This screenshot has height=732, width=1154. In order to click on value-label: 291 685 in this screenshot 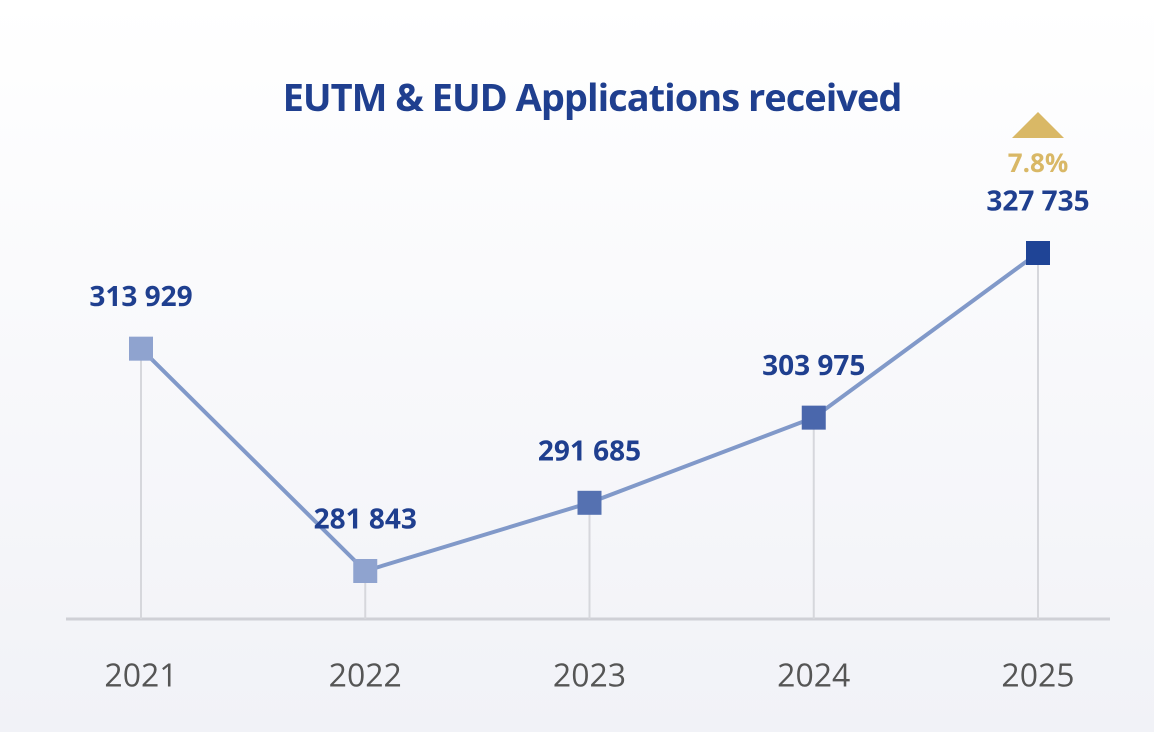, I will do `click(589, 450)`.